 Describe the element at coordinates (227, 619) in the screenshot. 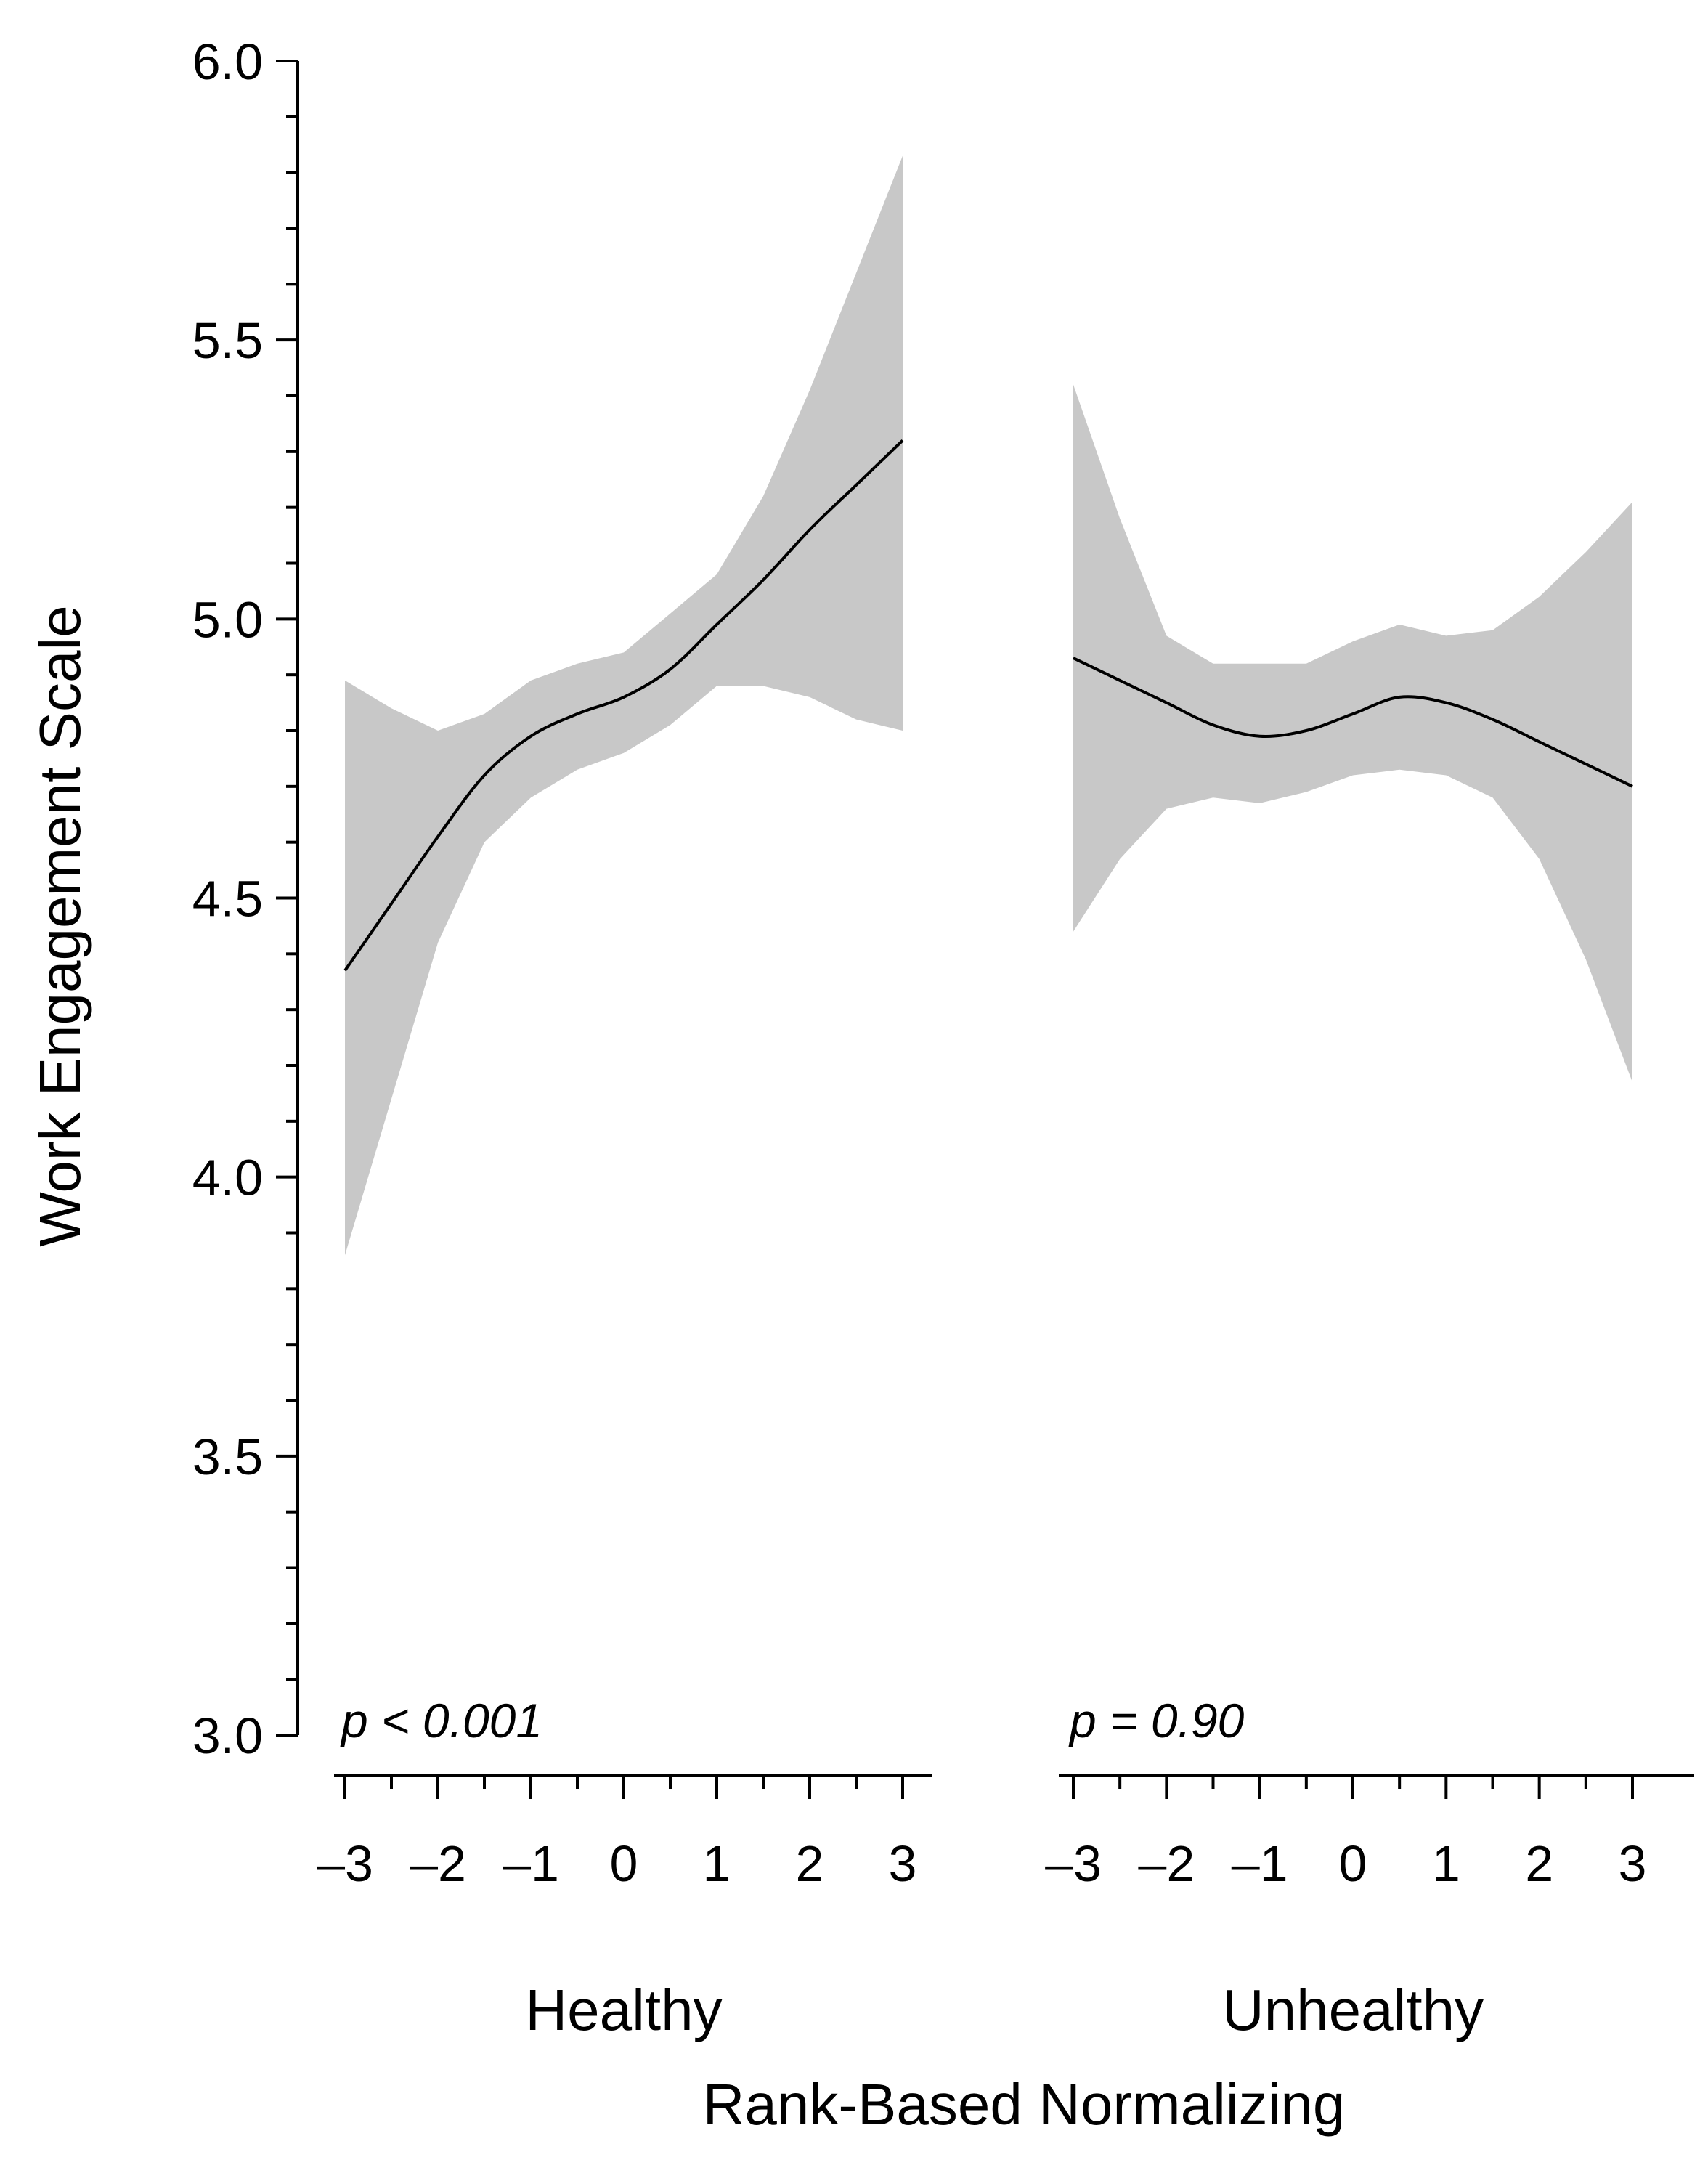

I see `y-tick-label: 5.0` at that location.